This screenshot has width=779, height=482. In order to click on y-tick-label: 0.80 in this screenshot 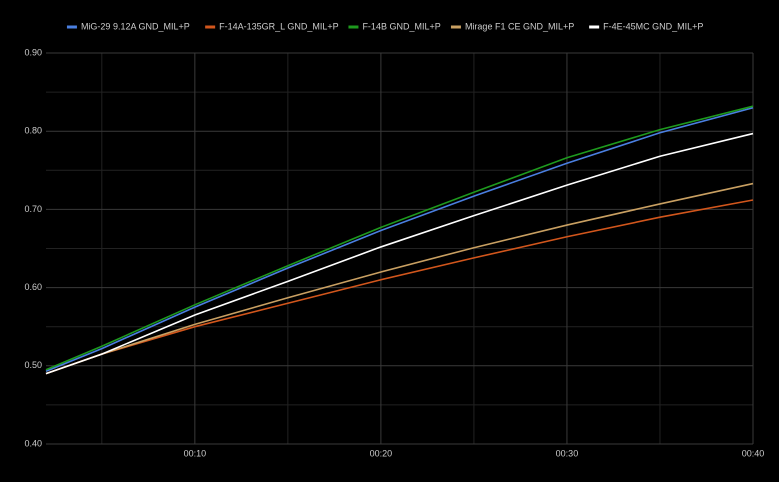, I will do `click(33, 131)`.